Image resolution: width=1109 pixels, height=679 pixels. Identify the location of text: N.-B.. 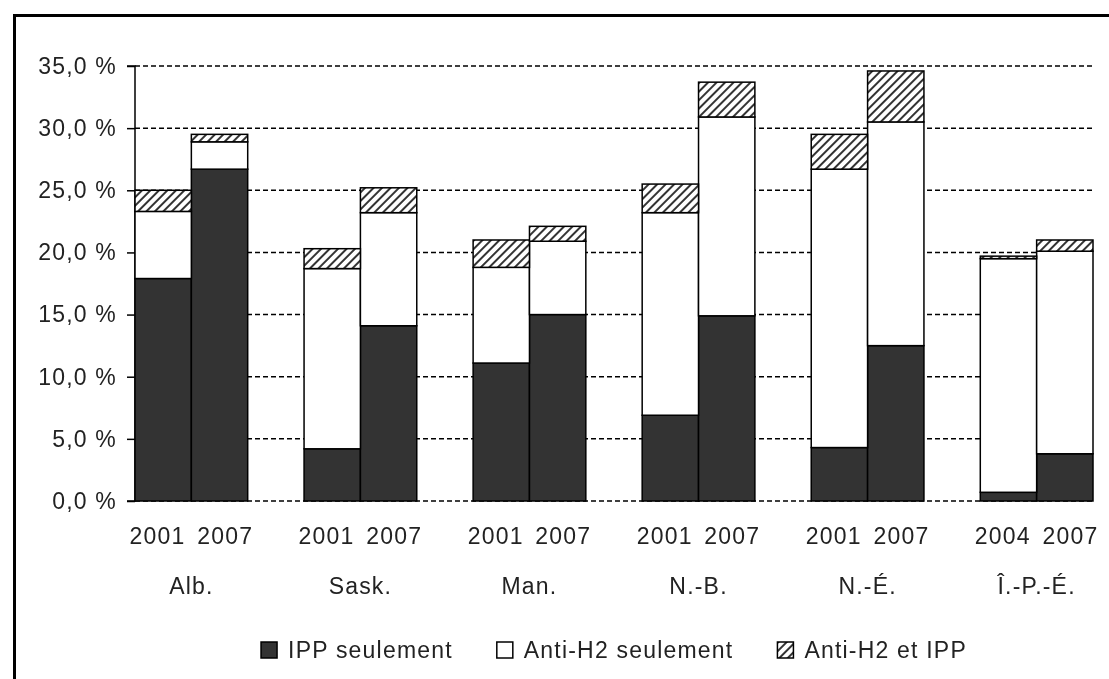
(698, 586).